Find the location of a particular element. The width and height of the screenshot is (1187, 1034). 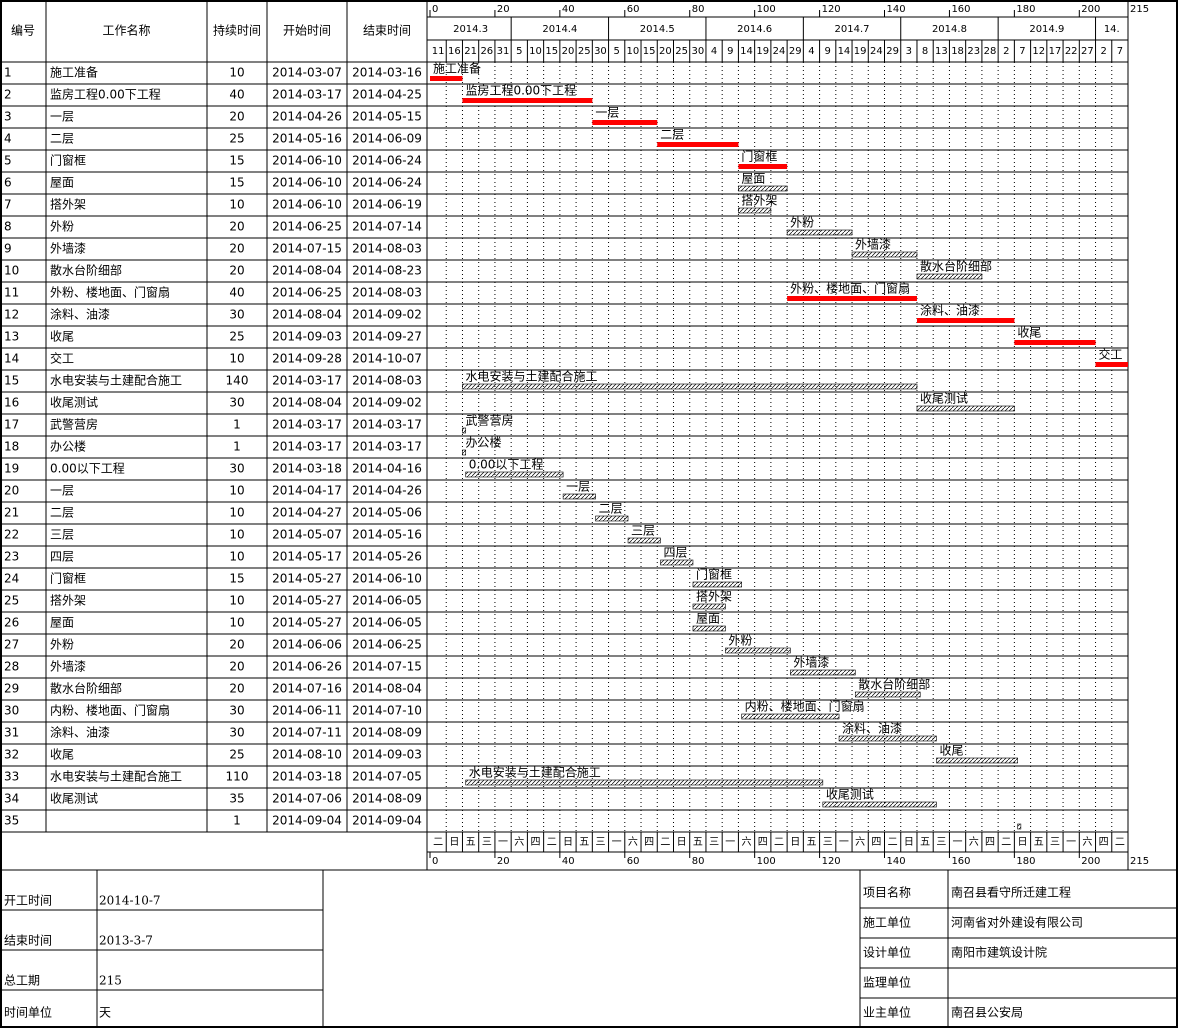

task-id: 20 is located at coordinates (11, 491).